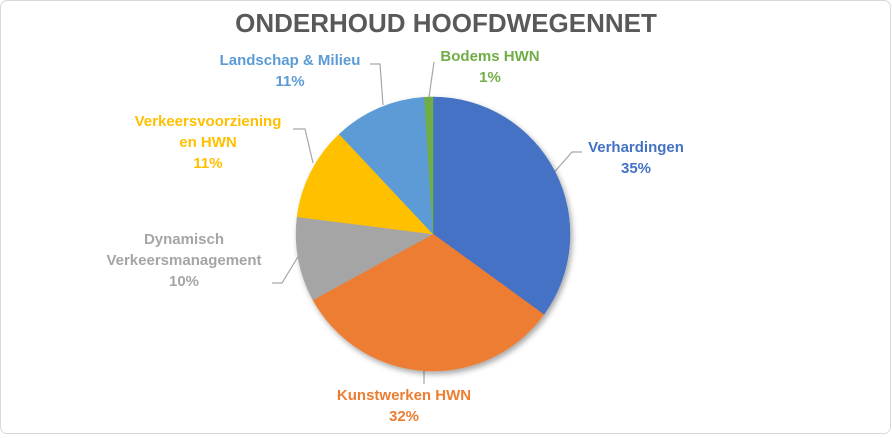 The width and height of the screenshot is (892, 438). Describe the element at coordinates (184, 281) in the screenshot. I see `slice-label-pct: 10%` at that location.